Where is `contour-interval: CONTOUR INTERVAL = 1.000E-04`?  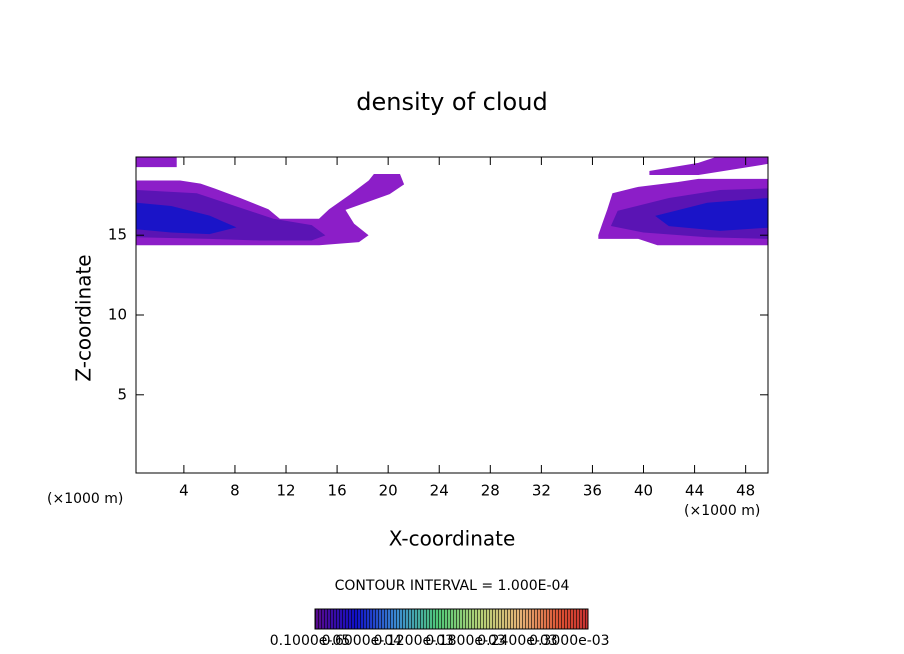
contour-interval: CONTOUR INTERVAL = 1.000E-04 is located at coordinates (452, 586).